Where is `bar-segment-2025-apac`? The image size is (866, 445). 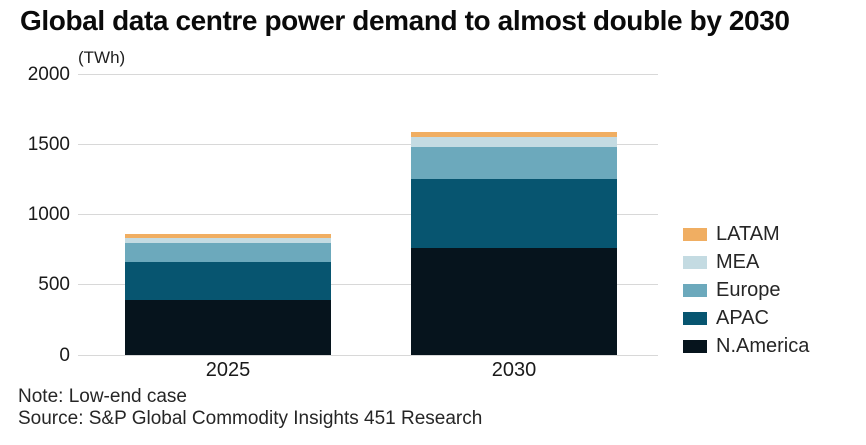
bar-segment-2025-apac is located at coordinates (228, 280).